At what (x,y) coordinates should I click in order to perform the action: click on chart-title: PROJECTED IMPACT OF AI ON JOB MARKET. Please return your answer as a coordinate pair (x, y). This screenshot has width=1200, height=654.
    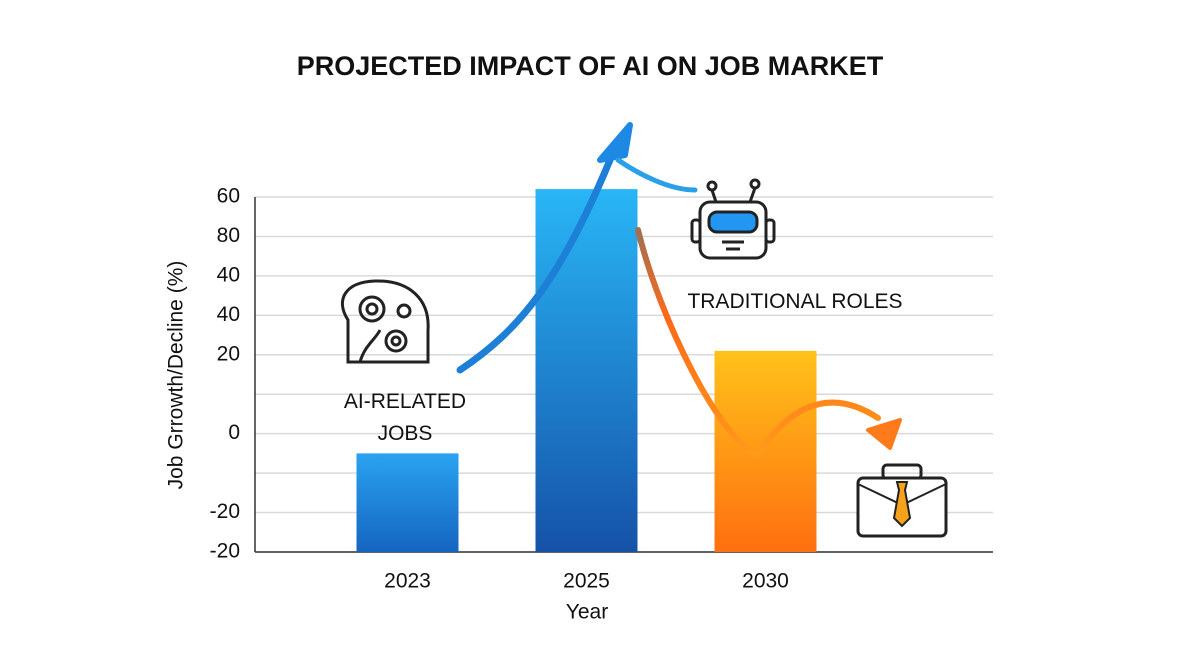
    Looking at the image, I should click on (590, 66).